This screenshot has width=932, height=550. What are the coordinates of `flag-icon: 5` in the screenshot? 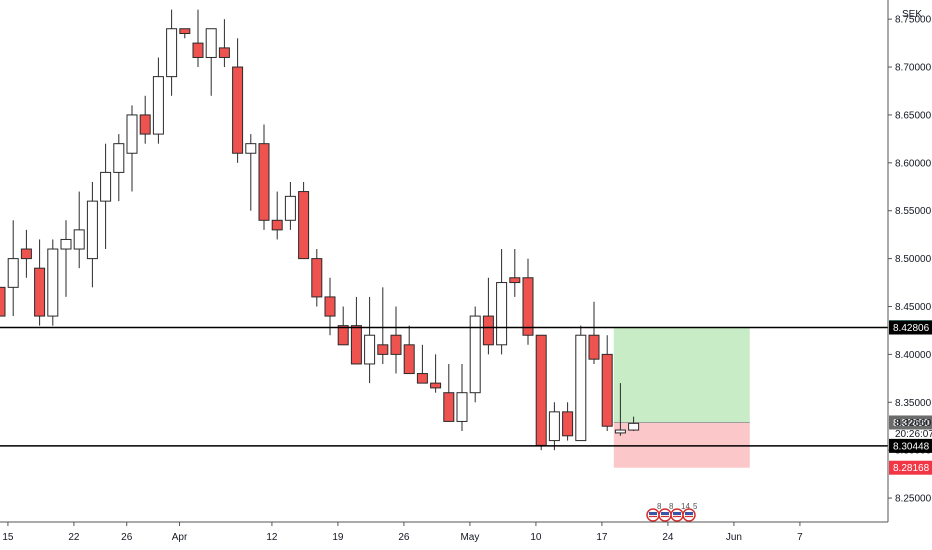 It's located at (690, 512).